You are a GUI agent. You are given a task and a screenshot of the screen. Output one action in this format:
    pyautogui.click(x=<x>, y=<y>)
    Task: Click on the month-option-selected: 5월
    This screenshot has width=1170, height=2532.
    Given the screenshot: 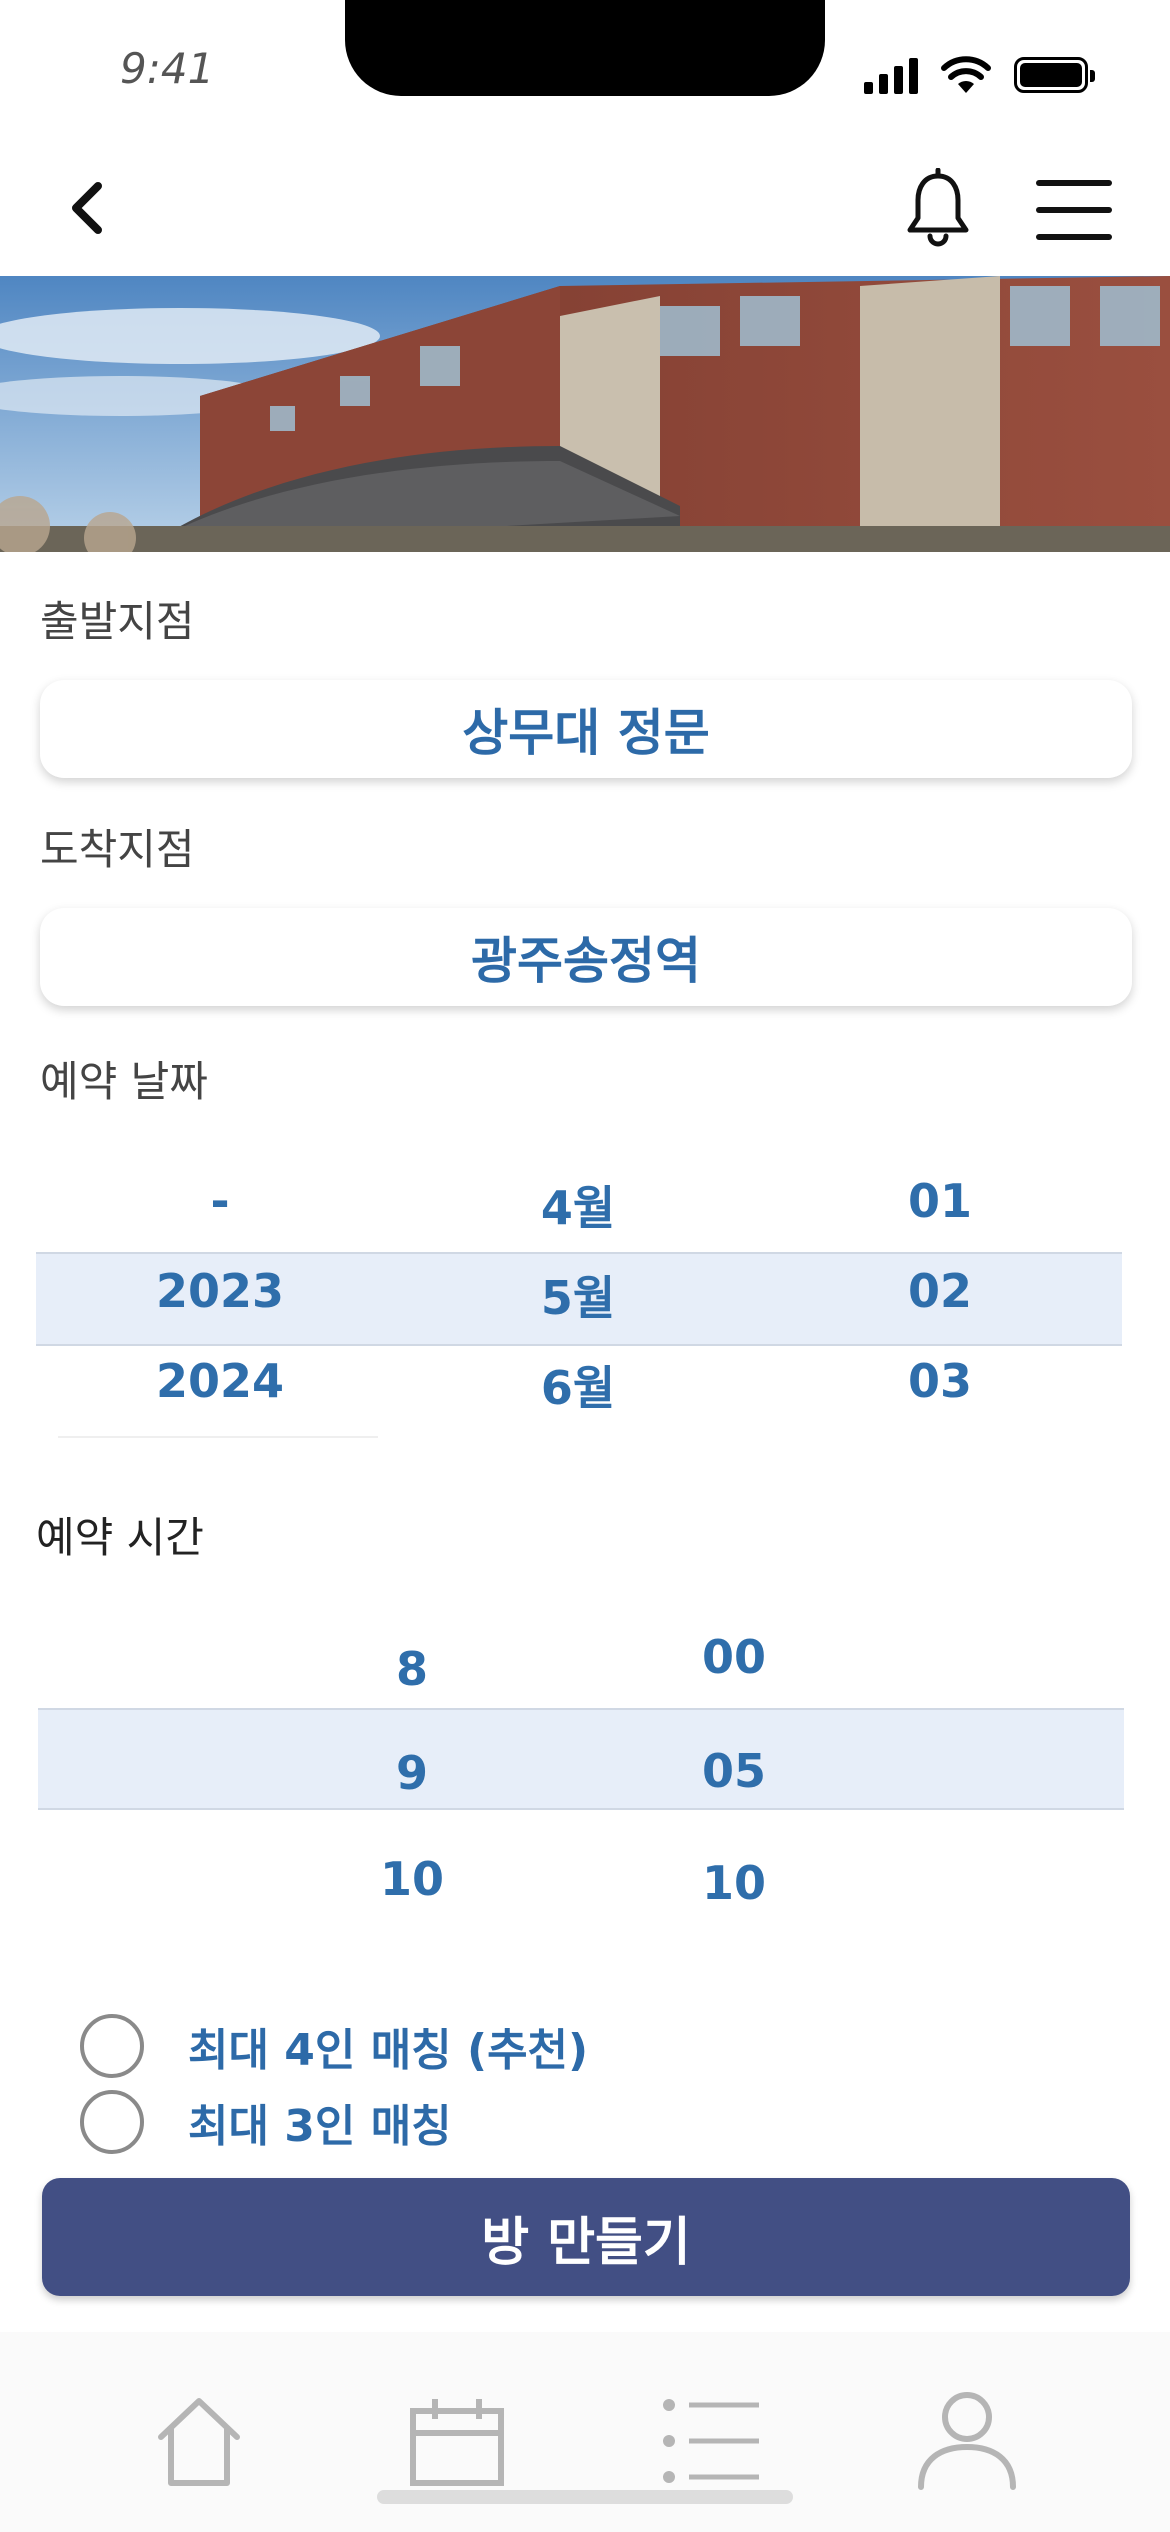 What is the action you would take?
    pyautogui.click(x=578, y=1298)
    